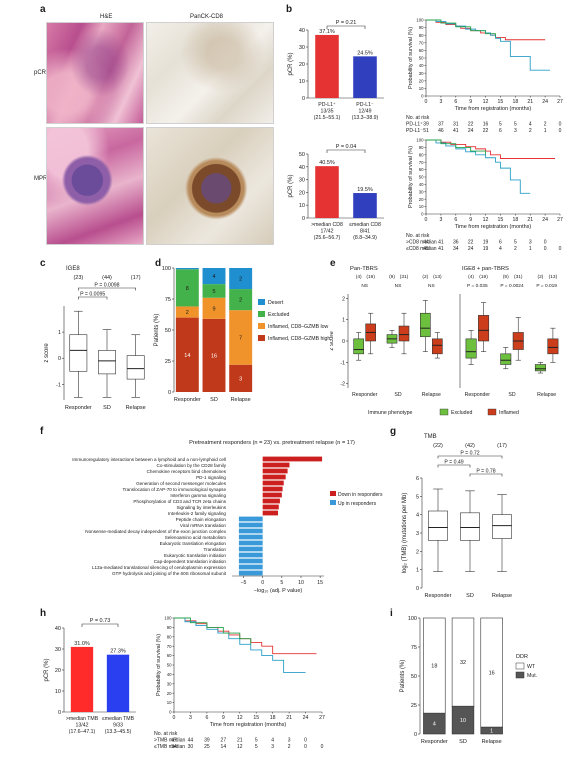 The height and width of the screenshot is (758, 572). I want to click on legend-title: Immune phenotype, so click(390, 413).